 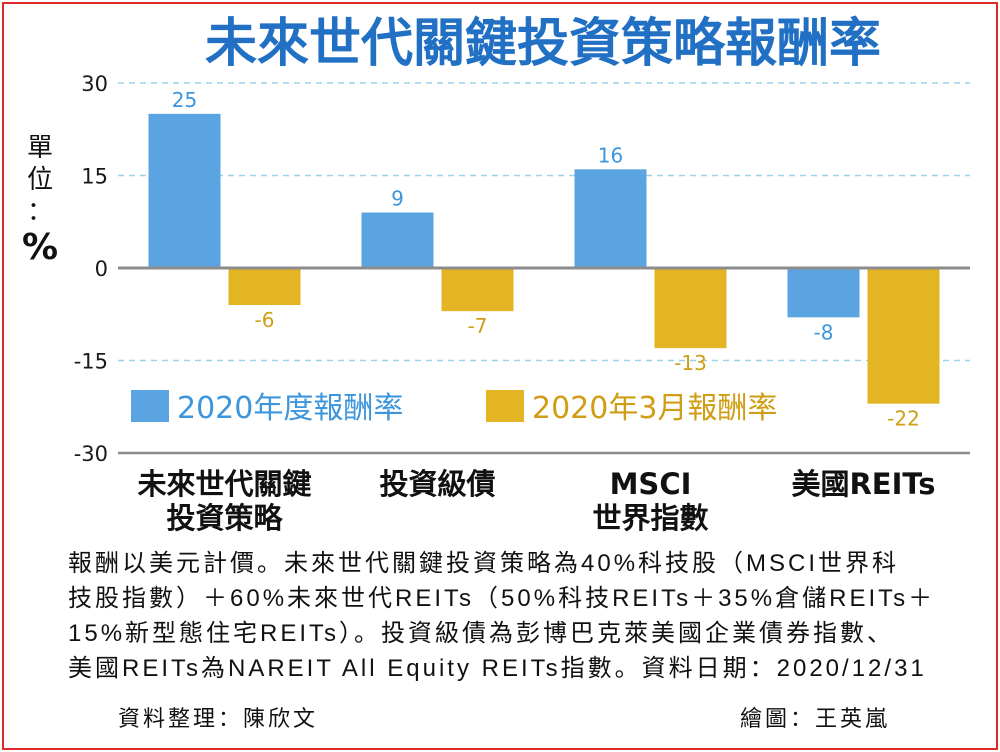 I want to click on data-label: 16, so click(x=610, y=155).